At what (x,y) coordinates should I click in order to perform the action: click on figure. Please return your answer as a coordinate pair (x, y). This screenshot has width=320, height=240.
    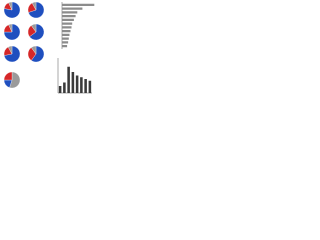
    Looking at the image, I should click on (49, 47).